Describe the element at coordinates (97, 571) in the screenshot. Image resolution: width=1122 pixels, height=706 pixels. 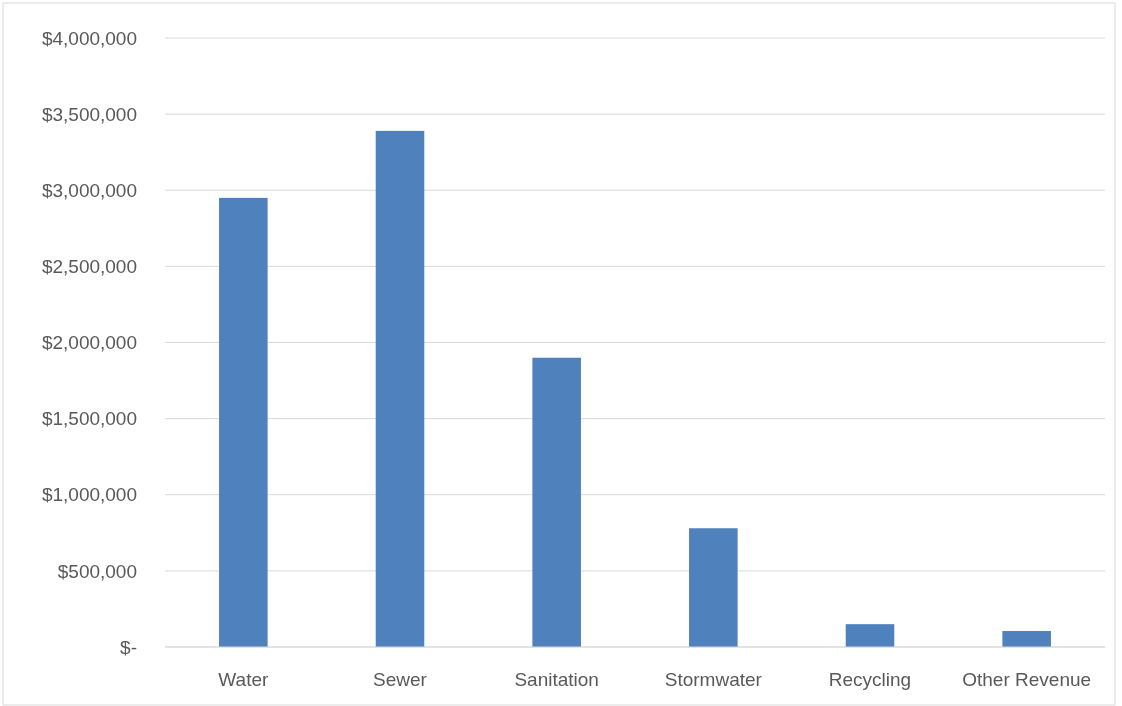
I see `y-tick-label: $500,000` at that location.